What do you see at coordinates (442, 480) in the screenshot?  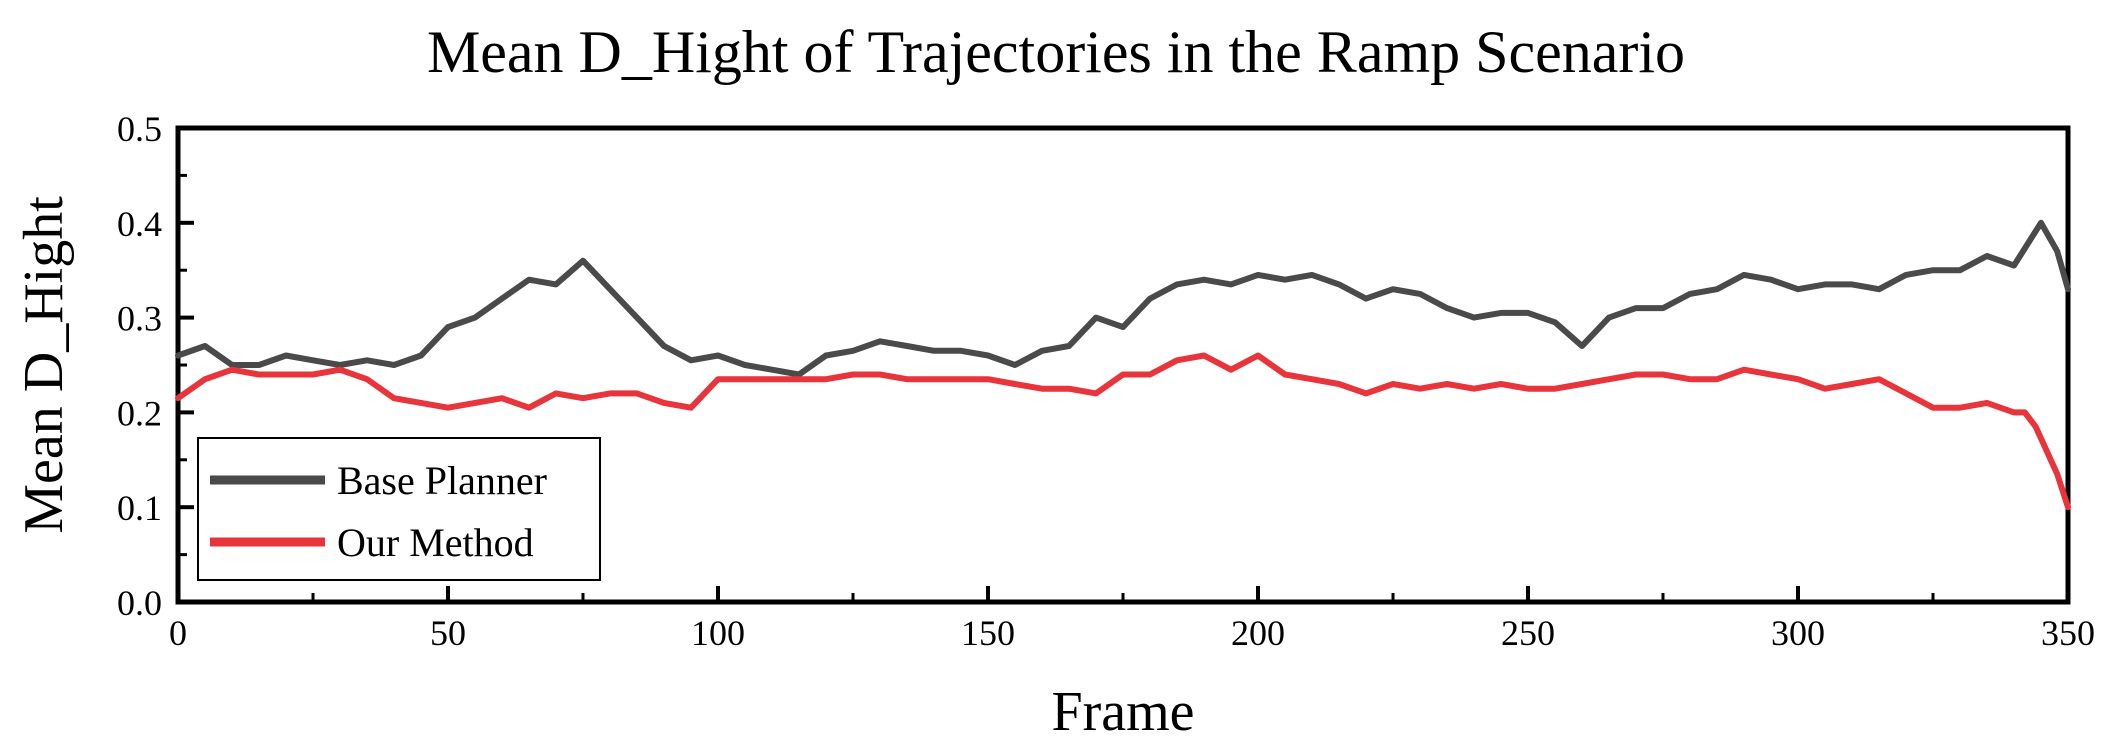 I see `legend-label-base-planner: Base Planner` at bounding box center [442, 480].